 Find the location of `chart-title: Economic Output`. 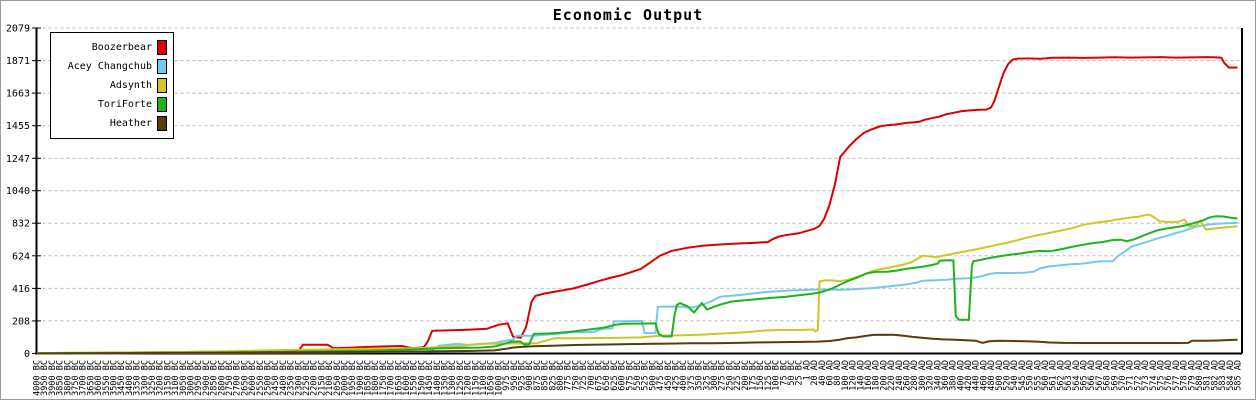

chart-title: Economic Output is located at coordinates (628, 15).